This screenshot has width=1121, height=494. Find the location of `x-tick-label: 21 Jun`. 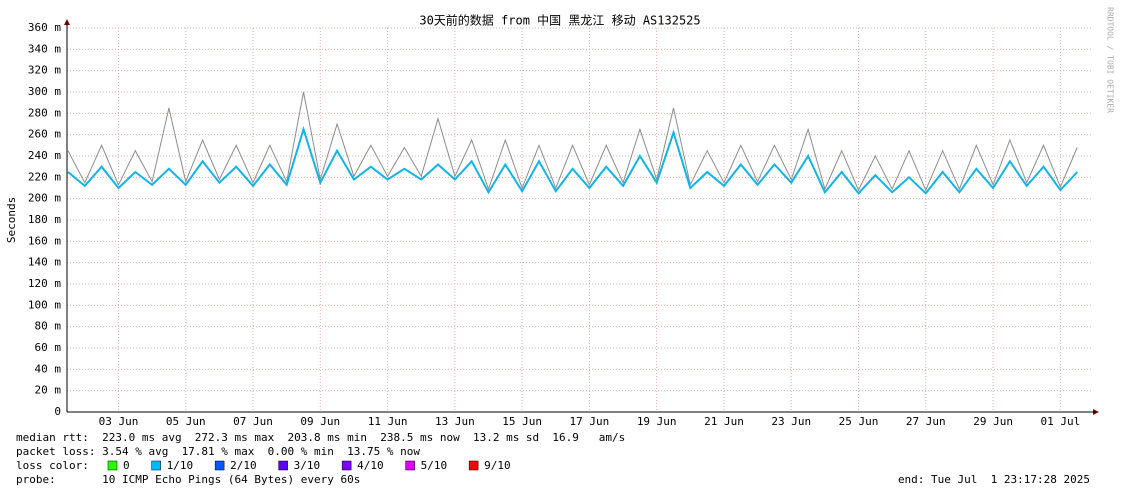

x-tick-label: 21 Jun is located at coordinates (724, 421).